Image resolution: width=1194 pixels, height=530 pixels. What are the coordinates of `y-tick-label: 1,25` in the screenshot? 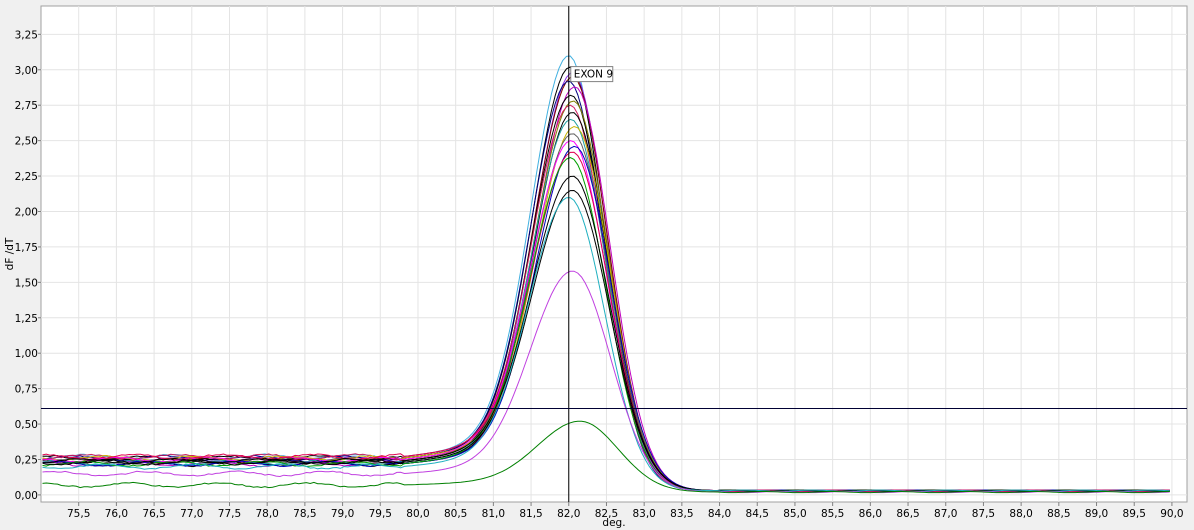 It's located at (26, 319).